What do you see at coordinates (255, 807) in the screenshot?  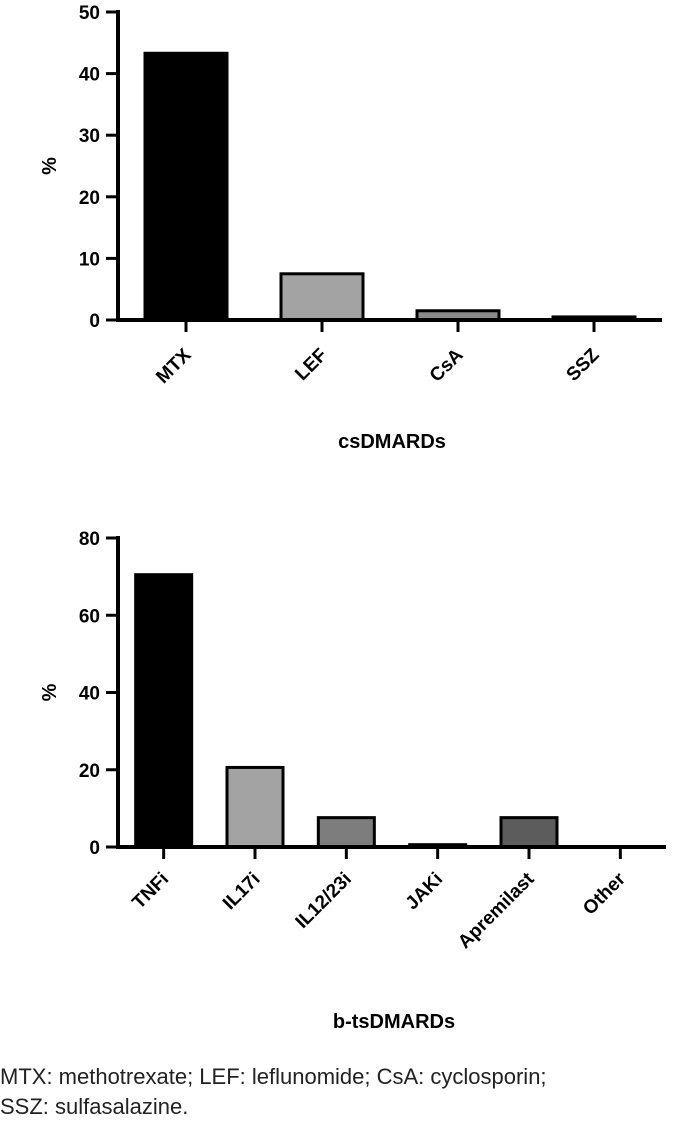 I see `bar-il17i` at bounding box center [255, 807].